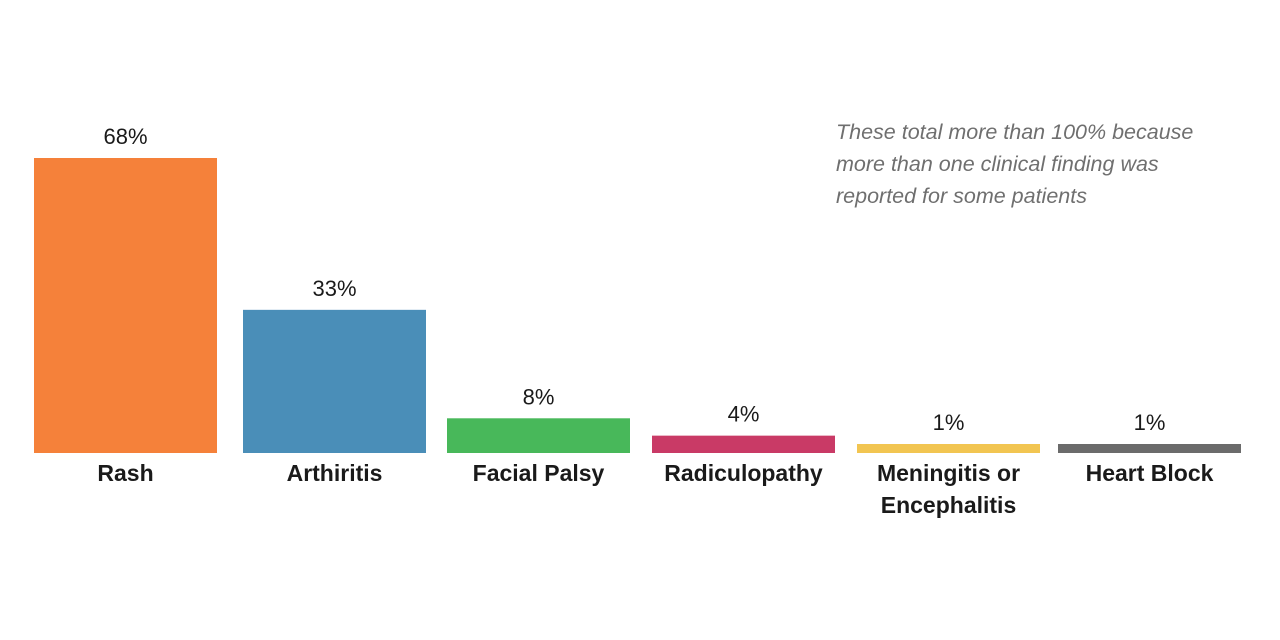 The width and height of the screenshot is (1280, 640). Describe the element at coordinates (948, 448) in the screenshot. I see `bar-meningitis-or-encephalitis` at that location.